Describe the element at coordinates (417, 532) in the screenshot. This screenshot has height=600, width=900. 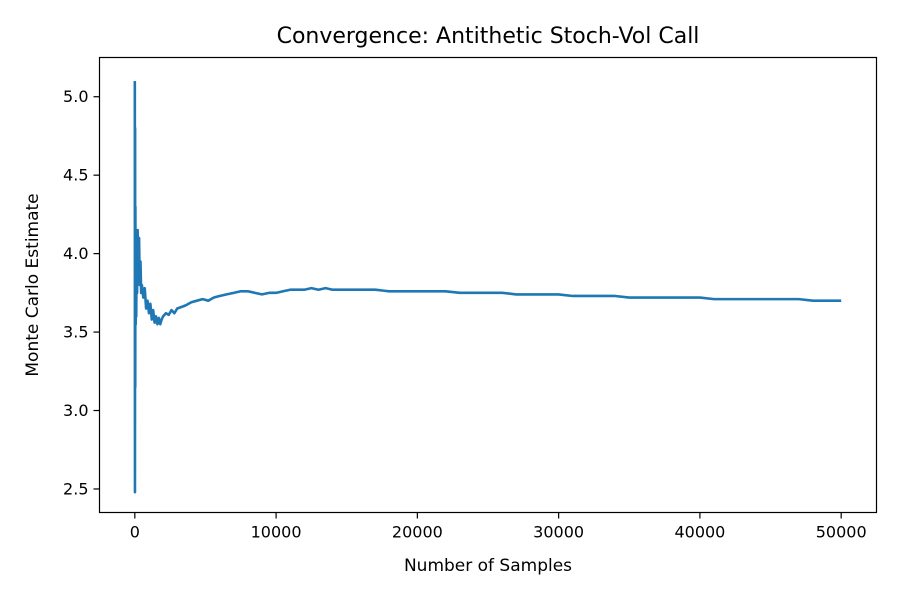
I see `x-tick-label: 20000` at that location.